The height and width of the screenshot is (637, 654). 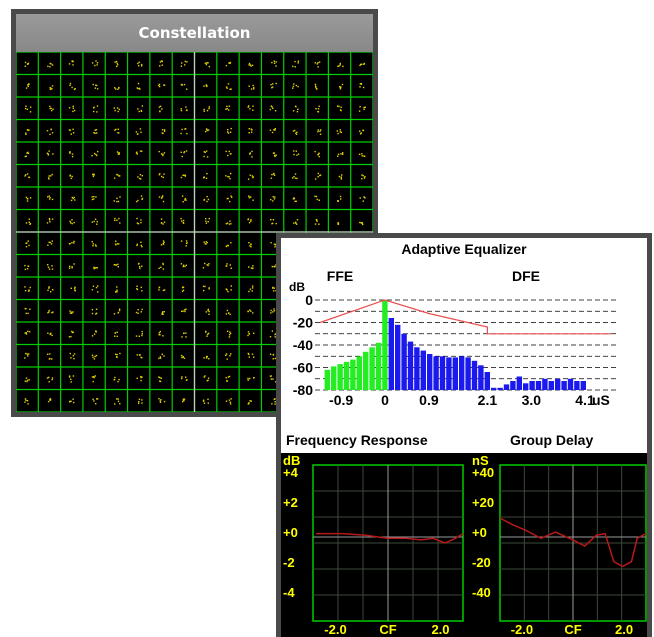 I want to click on eq-x-tick-labels: -0.9 0 0.9 2.1 3.0 4.1, so click(x=462, y=400).